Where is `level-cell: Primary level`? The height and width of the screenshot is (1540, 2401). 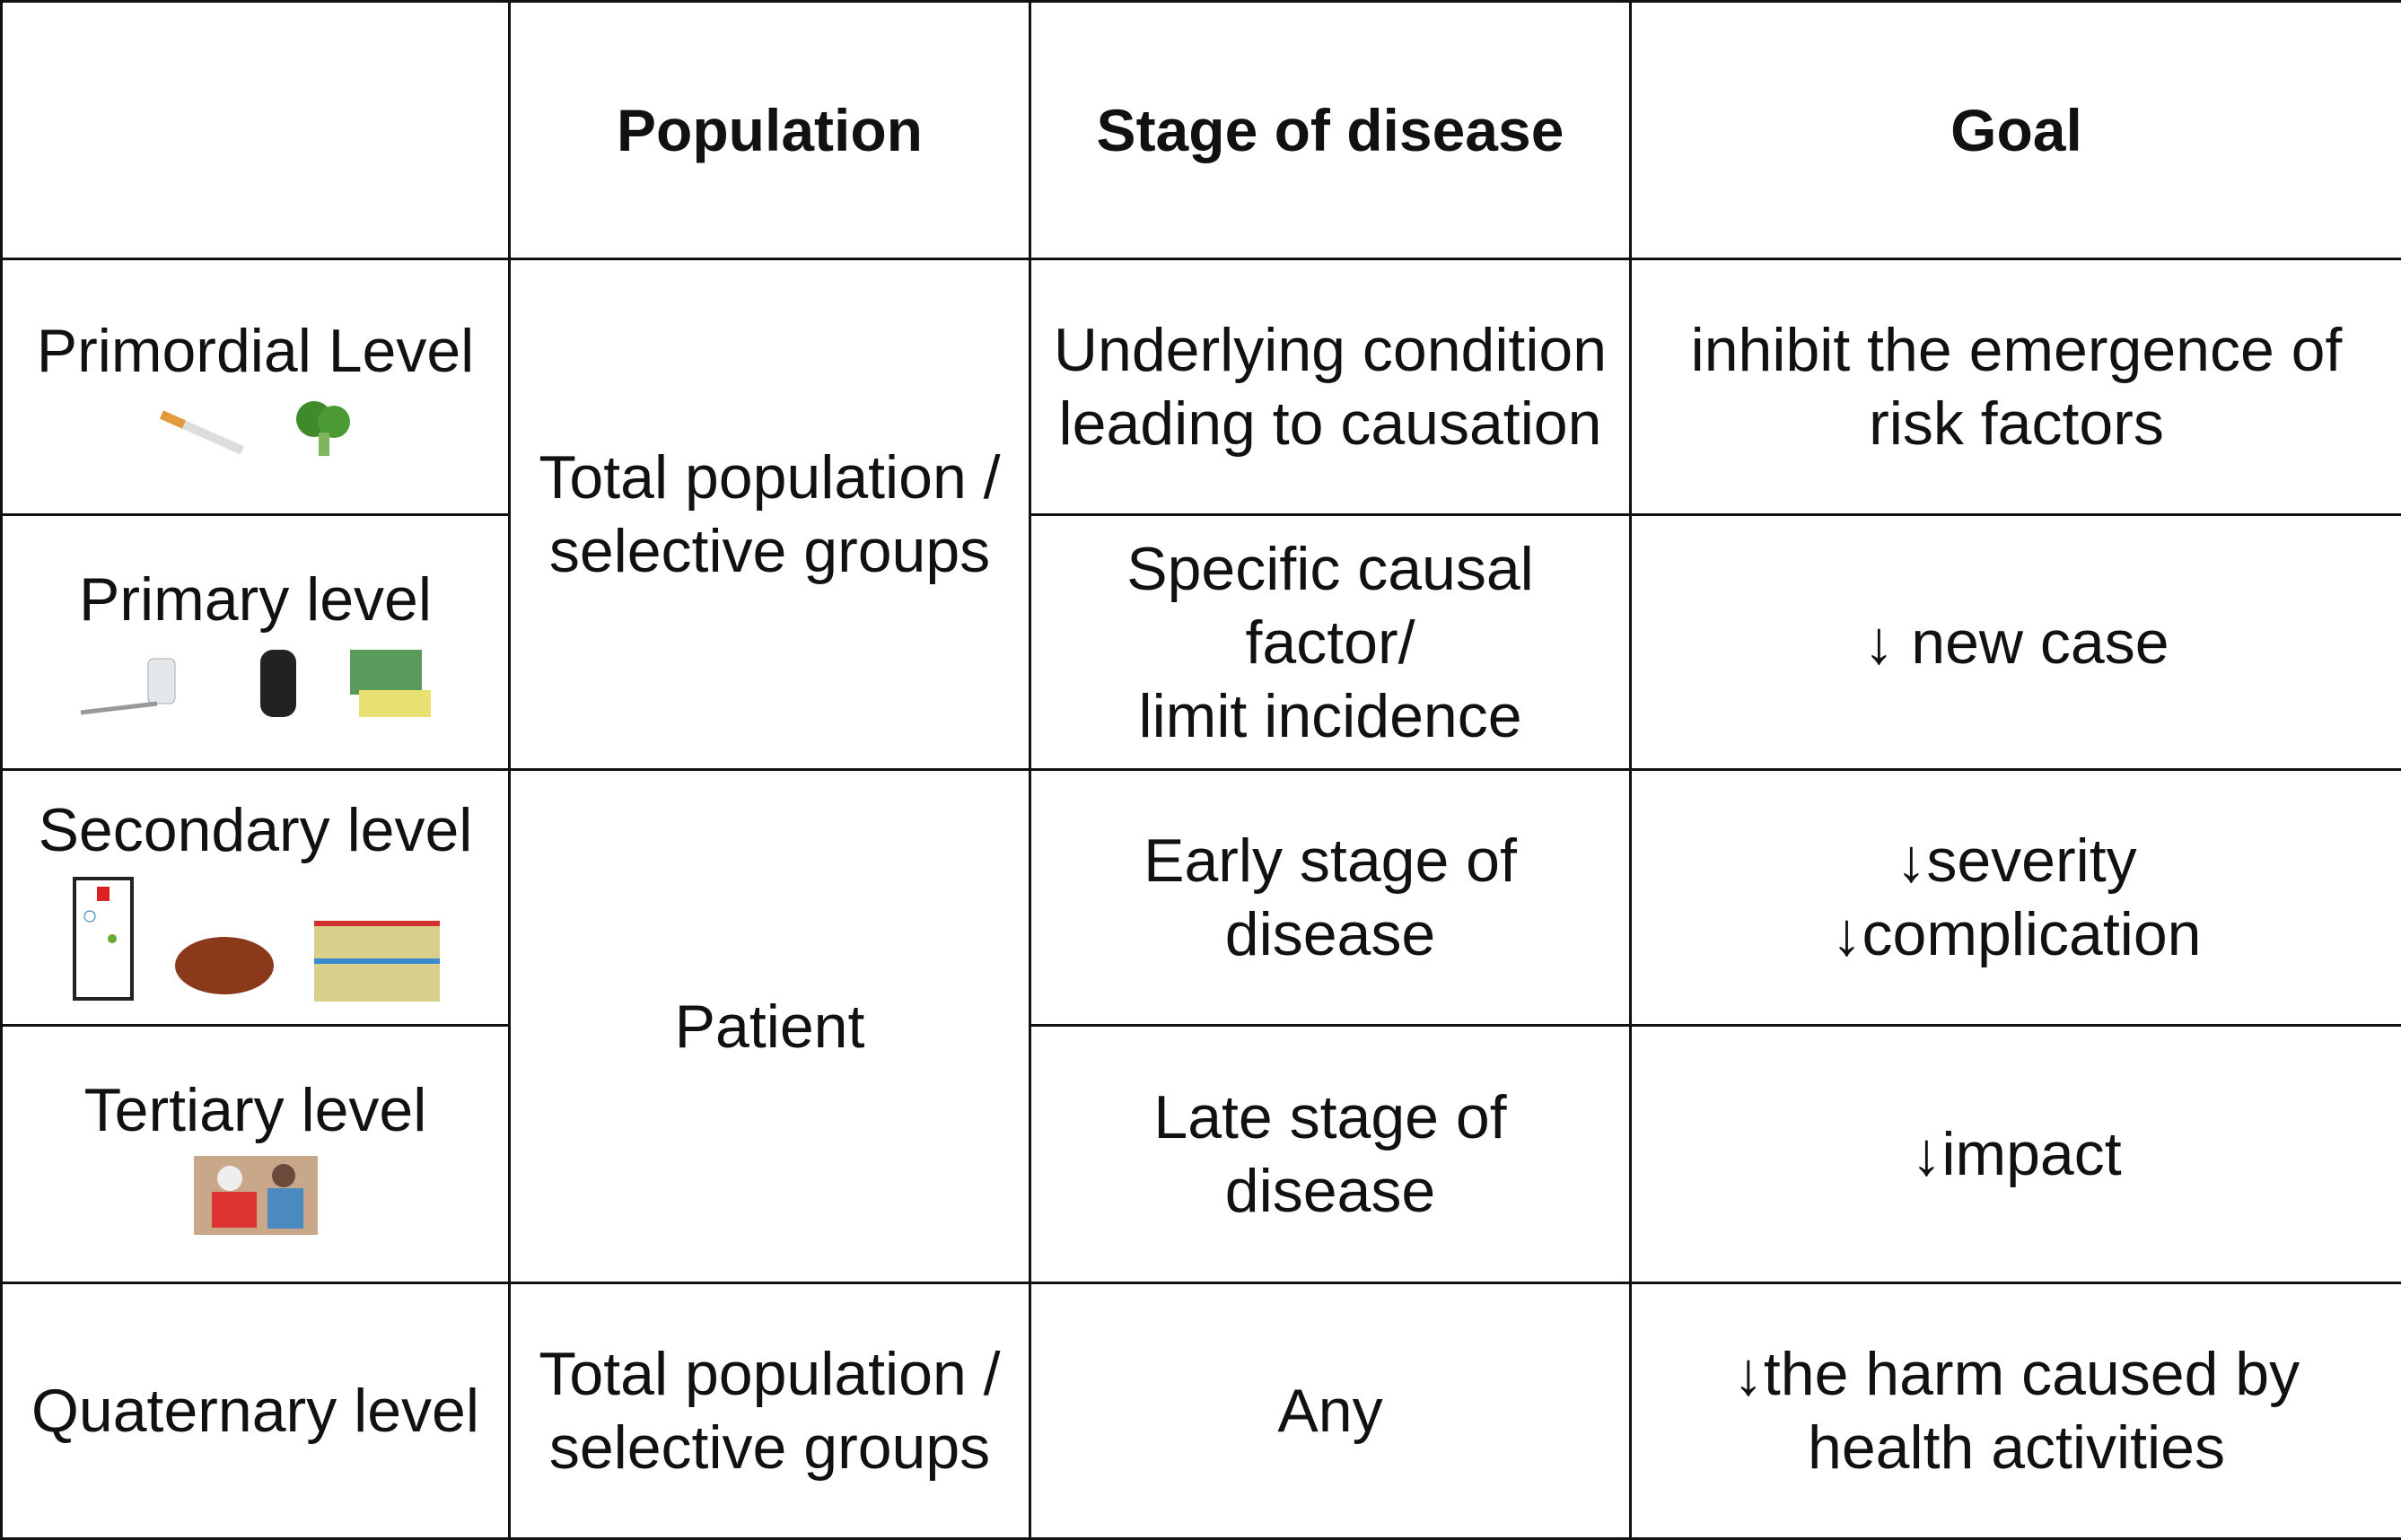
level-cell: Primary level is located at coordinates (256, 642).